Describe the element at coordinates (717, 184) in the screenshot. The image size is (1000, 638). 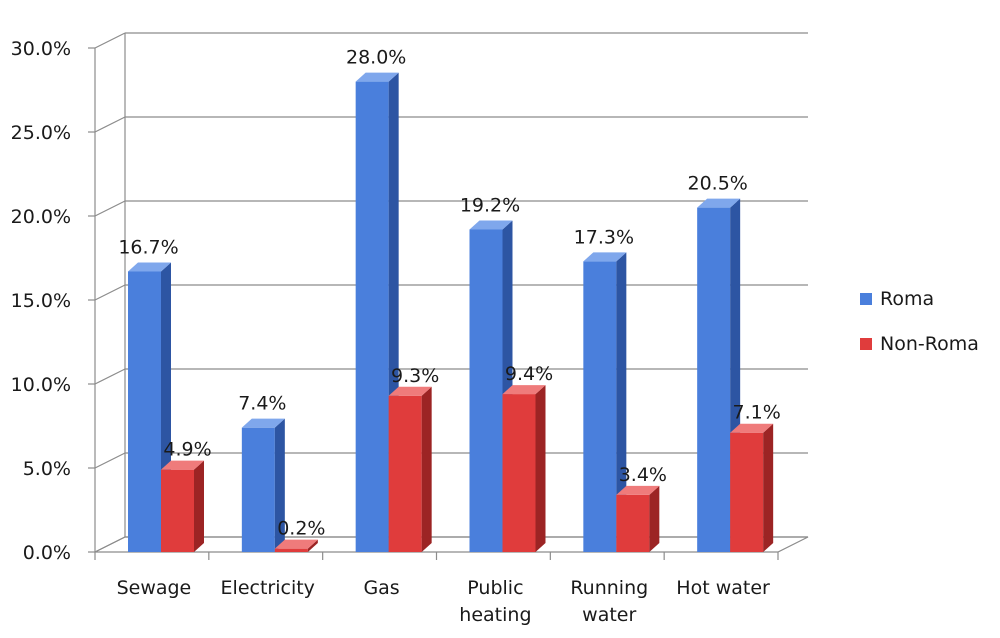
I see `data-label: 20.5%` at that location.